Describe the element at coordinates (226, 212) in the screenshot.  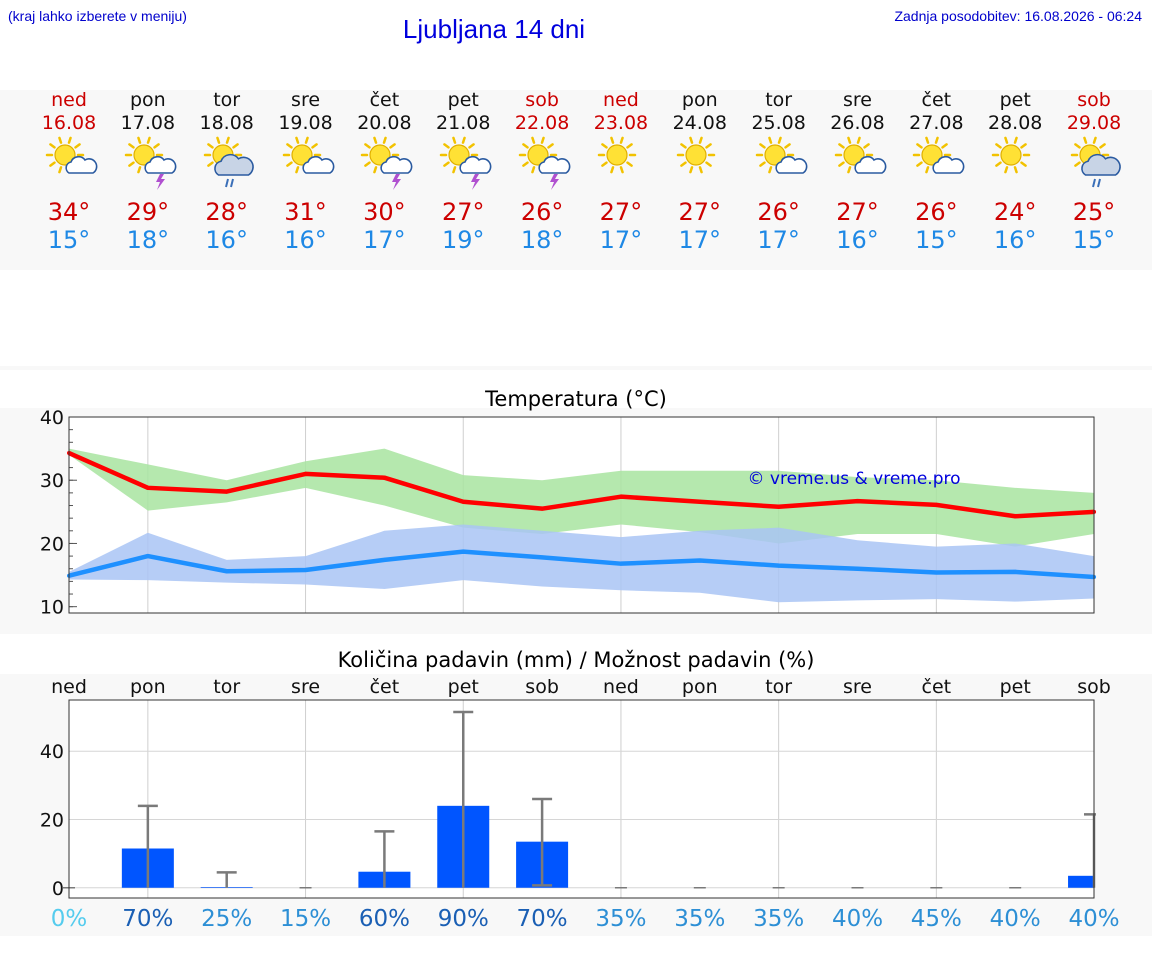
I see `max-temperature: 28°` at that location.